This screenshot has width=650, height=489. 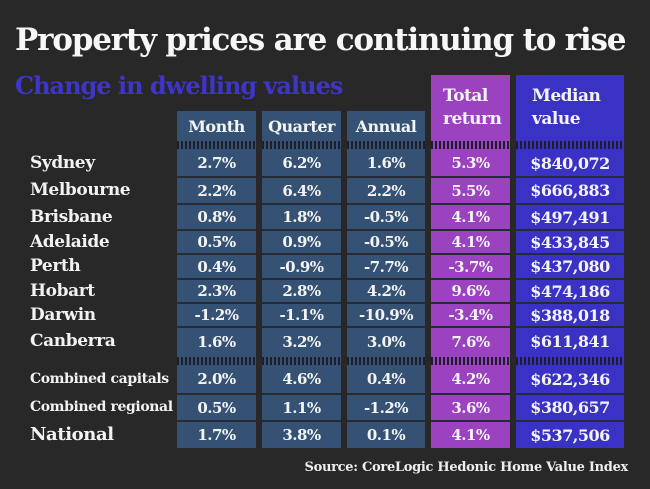 I want to click on cell-median-value: $611,841, so click(x=570, y=341).